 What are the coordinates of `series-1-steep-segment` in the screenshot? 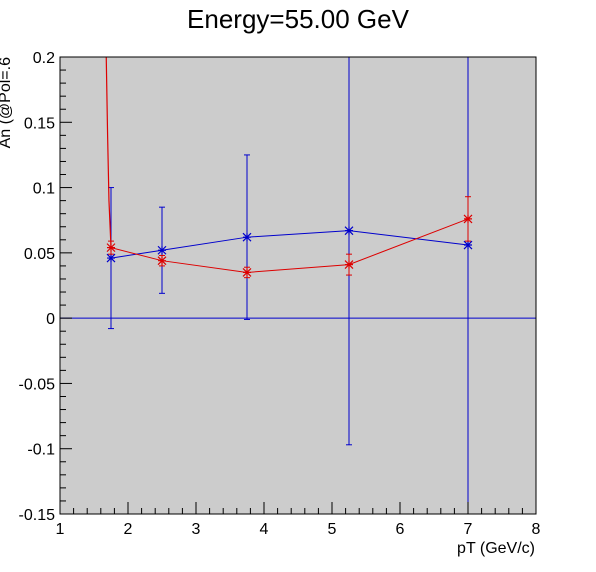 It's located at (108, 152).